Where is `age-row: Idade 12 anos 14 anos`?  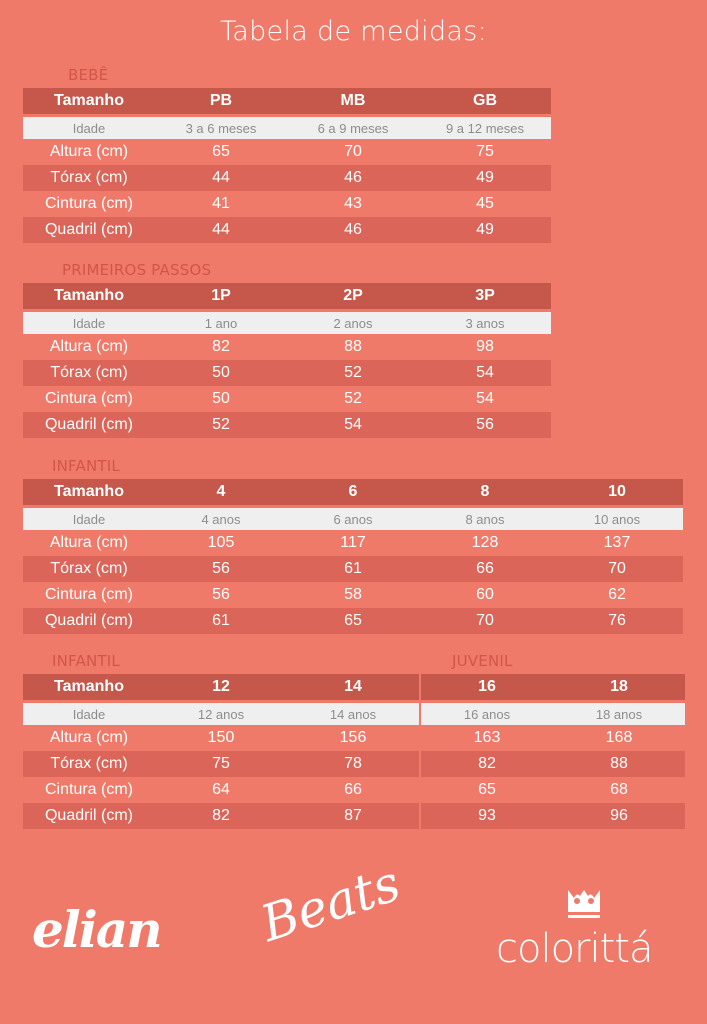 age-row: Idade 12 anos 14 anos is located at coordinates (221, 714).